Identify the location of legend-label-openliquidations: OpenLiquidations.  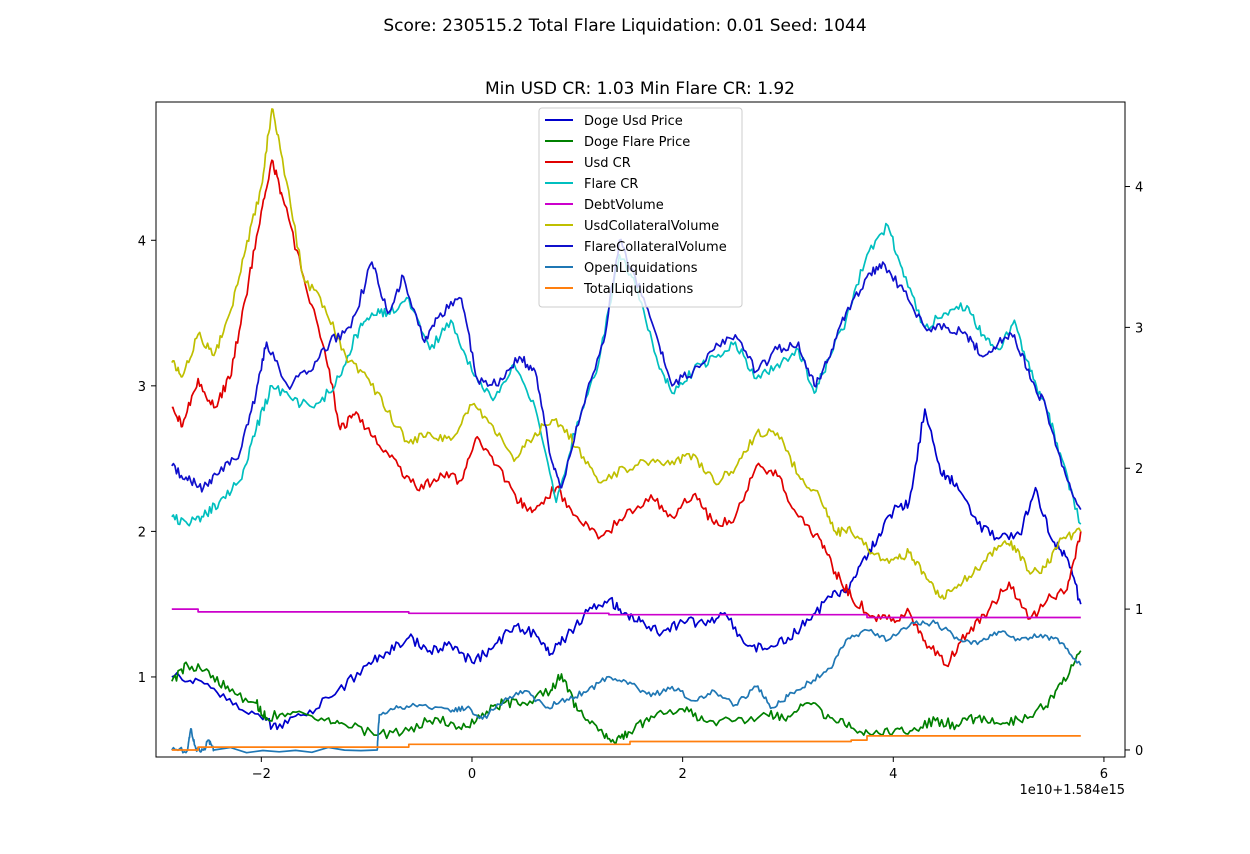
(641, 268).